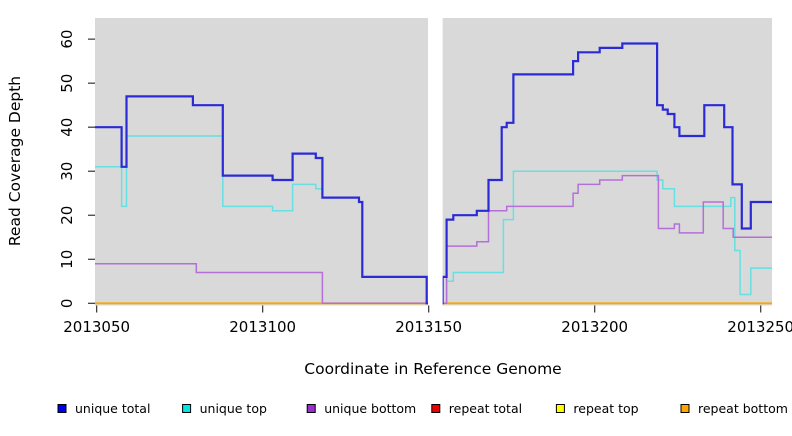 This screenshot has height=436, width=792. What do you see at coordinates (96, 327) in the screenshot?
I see `x-tick-label: 2013050` at bounding box center [96, 327].